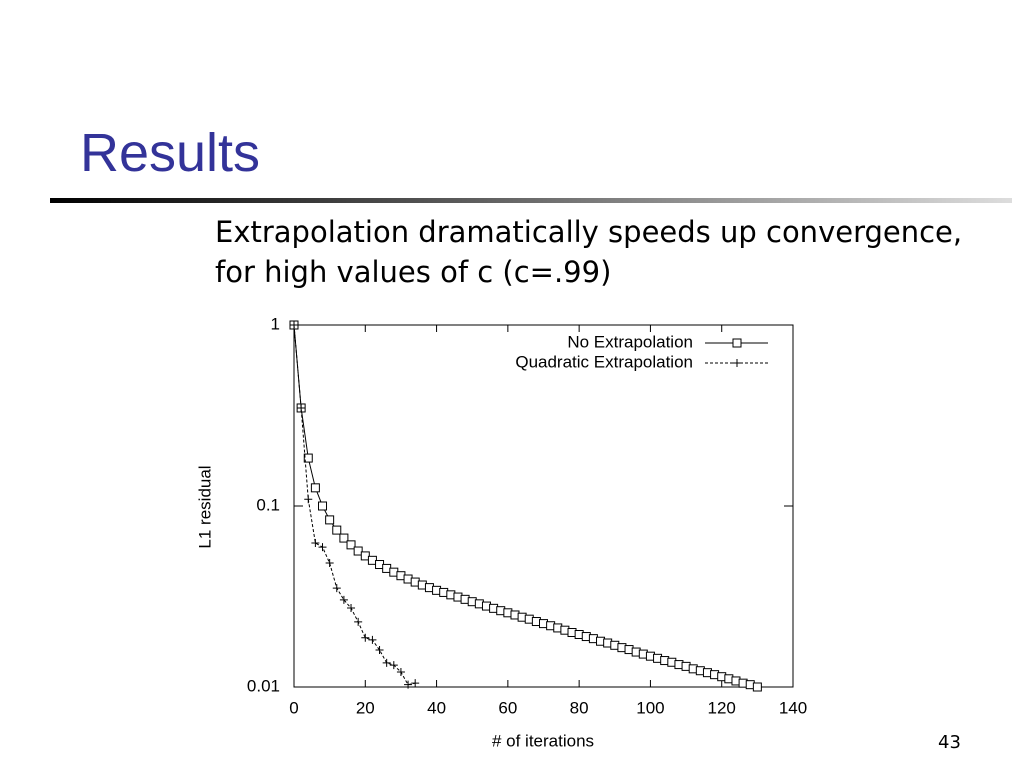 The image size is (1024, 768). Describe the element at coordinates (722, 707) in the screenshot. I see `x-tick-label: 120` at that location.